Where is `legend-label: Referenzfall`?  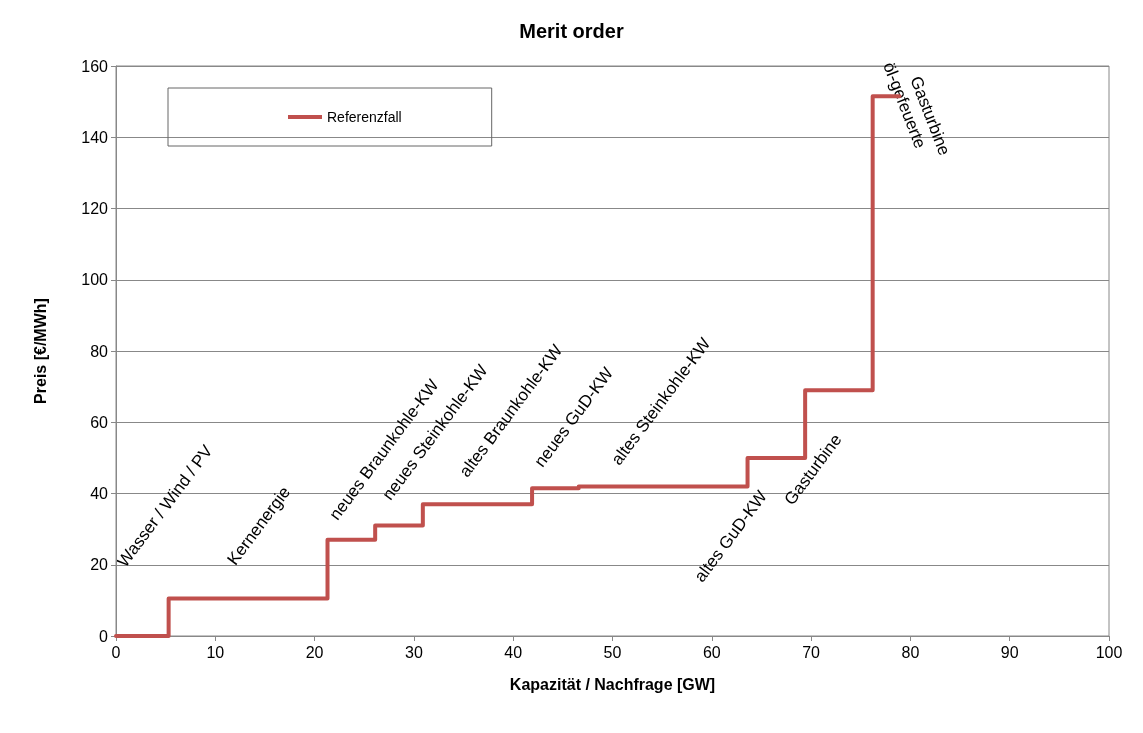 legend-label: Referenzfall is located at coordinates (364, 117).